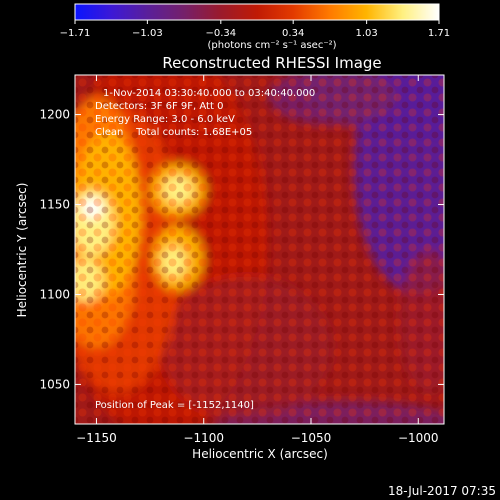 Image resolution: width=500 pixels, height=500 pixels. Describe the element at coordinates (165, 119) in the screenshot. I see `annotation-energy-range: Energy Range: 3.0 - 6.0 keV` at that location.